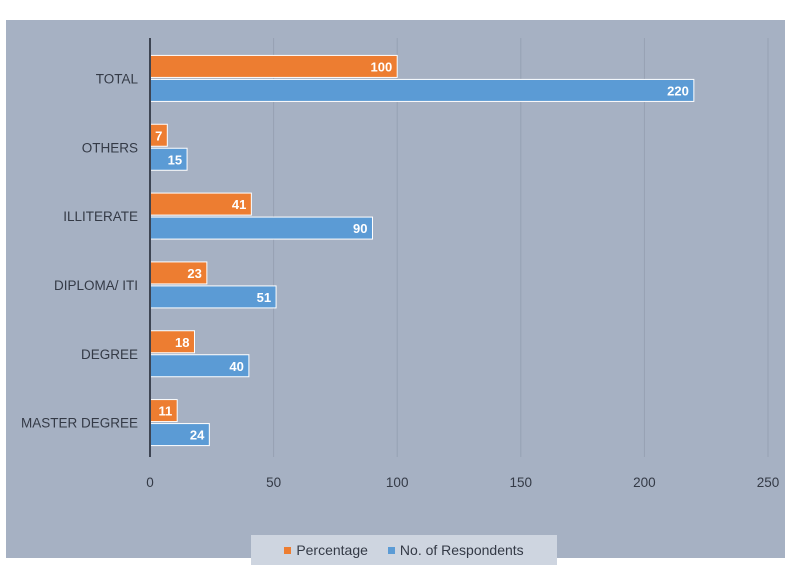 This screenshot has height=565, width=789. What do you see at coordinates (360, 228) in the screenshot?
I see `data-label-no-of-respondents-illiterate: 90` at bounding box center [360, 228].